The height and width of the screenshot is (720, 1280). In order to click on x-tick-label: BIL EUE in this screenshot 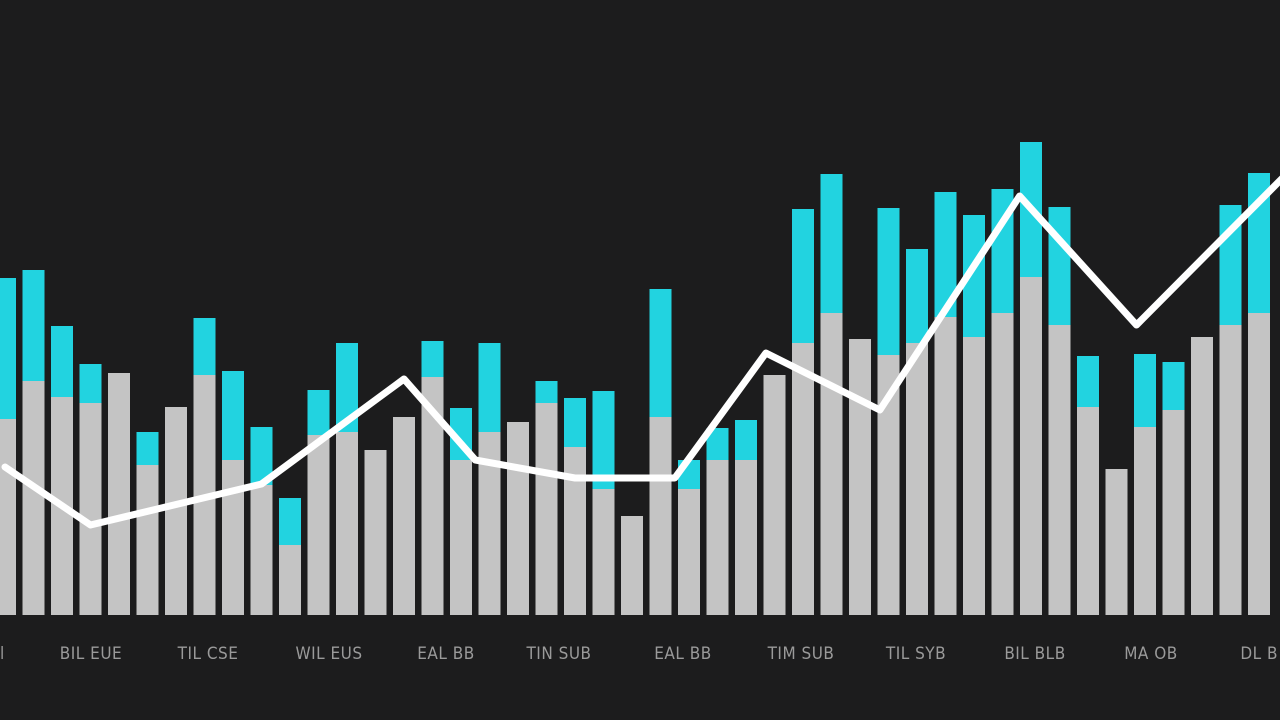, I will do `click(91, 654)`.